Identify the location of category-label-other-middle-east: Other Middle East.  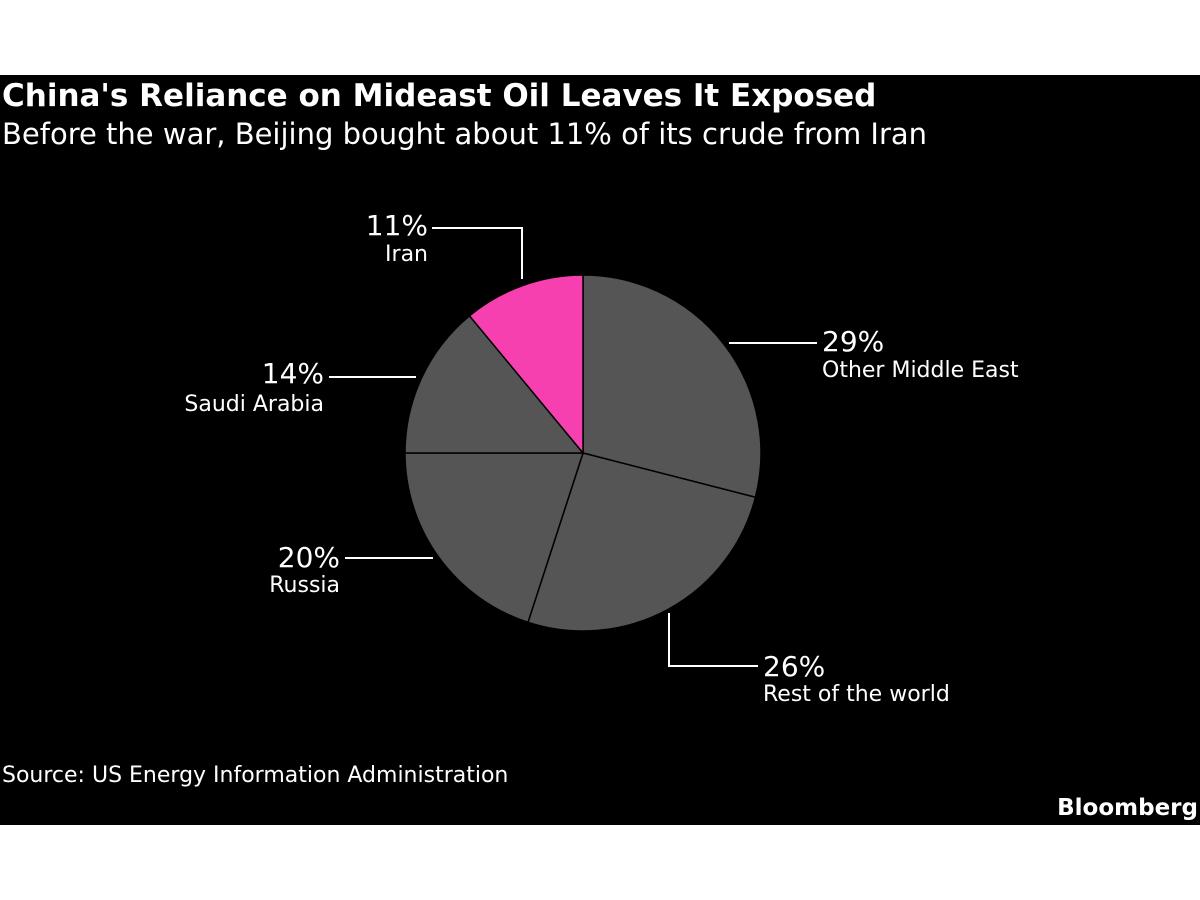
(920, 370).